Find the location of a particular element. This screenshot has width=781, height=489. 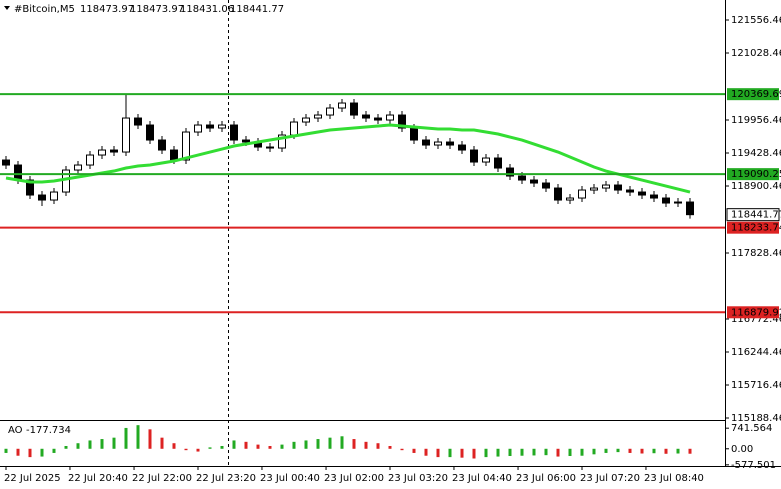

level-label: 119090.25 is located at coordinates (756, 174).